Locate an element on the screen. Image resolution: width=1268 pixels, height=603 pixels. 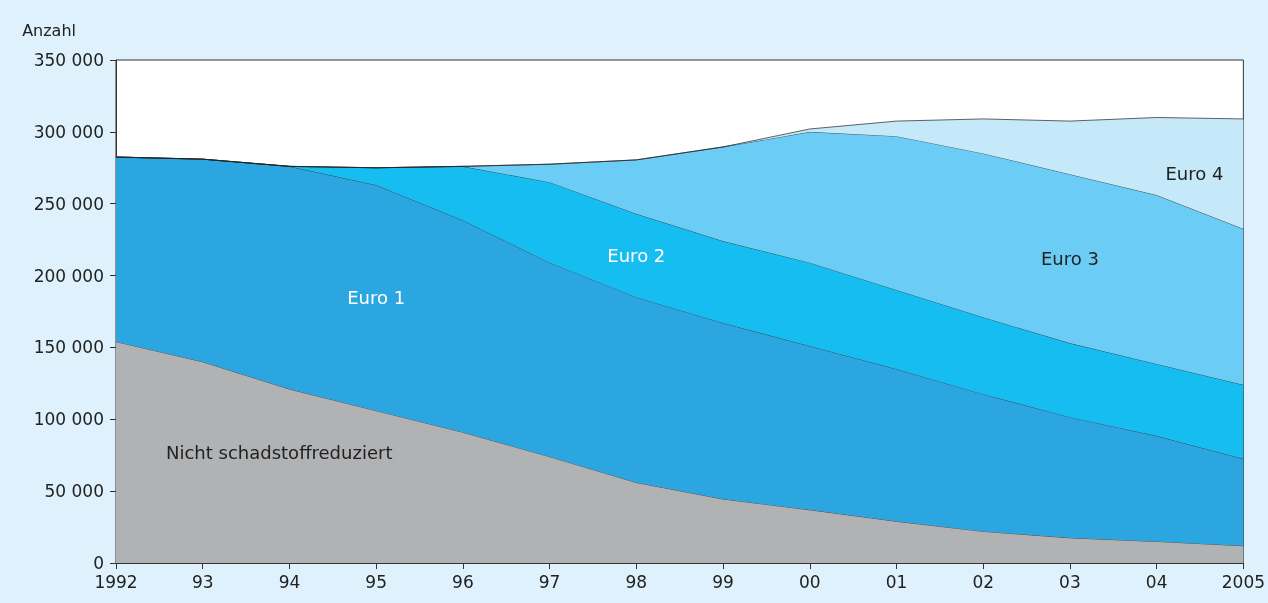
x-tick-label: 00 is located at coordinates (809, 581).